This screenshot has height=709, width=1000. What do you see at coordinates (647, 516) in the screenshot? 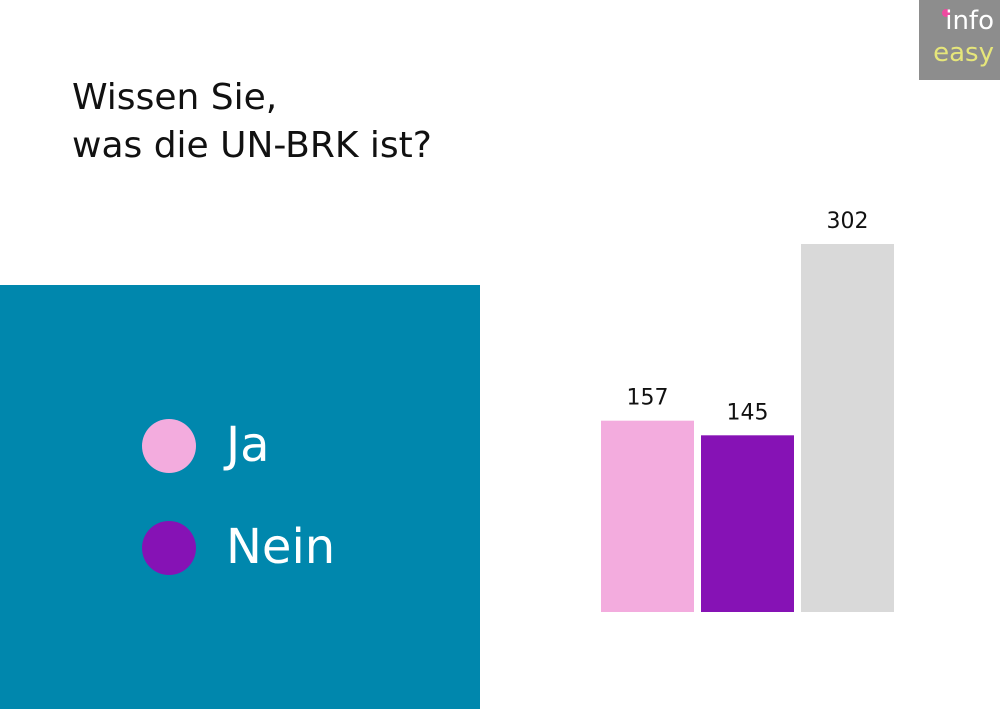
I see `bar-ja` at bounding box center [647, 516].